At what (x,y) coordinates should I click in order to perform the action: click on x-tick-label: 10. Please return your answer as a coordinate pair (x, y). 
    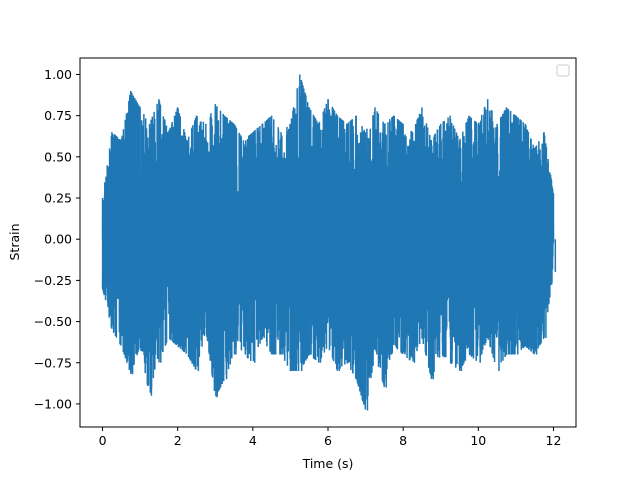
    Looking at the image, I should click on (478, 440).